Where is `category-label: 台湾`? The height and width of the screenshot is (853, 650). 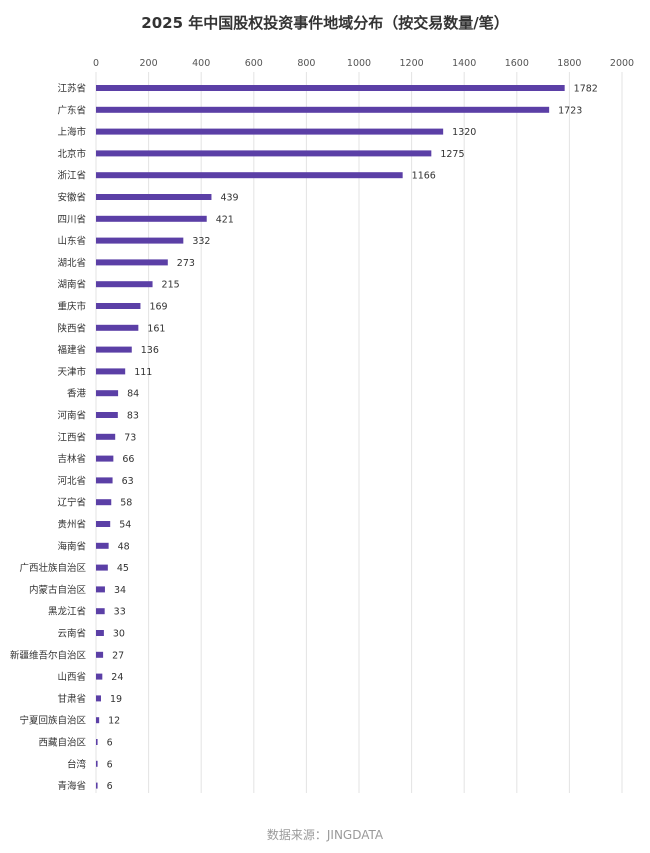
category-label: 台湾 is located at coordinates (77, 764).